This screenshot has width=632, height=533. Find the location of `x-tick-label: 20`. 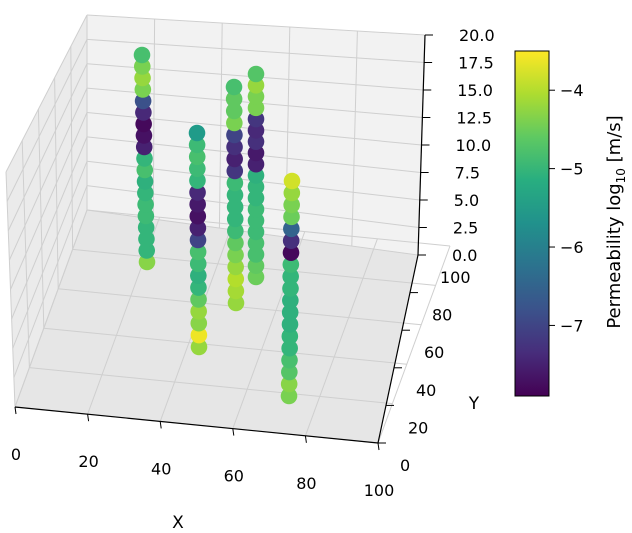

x-tick-label: 20 is located at coordinates (88, 461).